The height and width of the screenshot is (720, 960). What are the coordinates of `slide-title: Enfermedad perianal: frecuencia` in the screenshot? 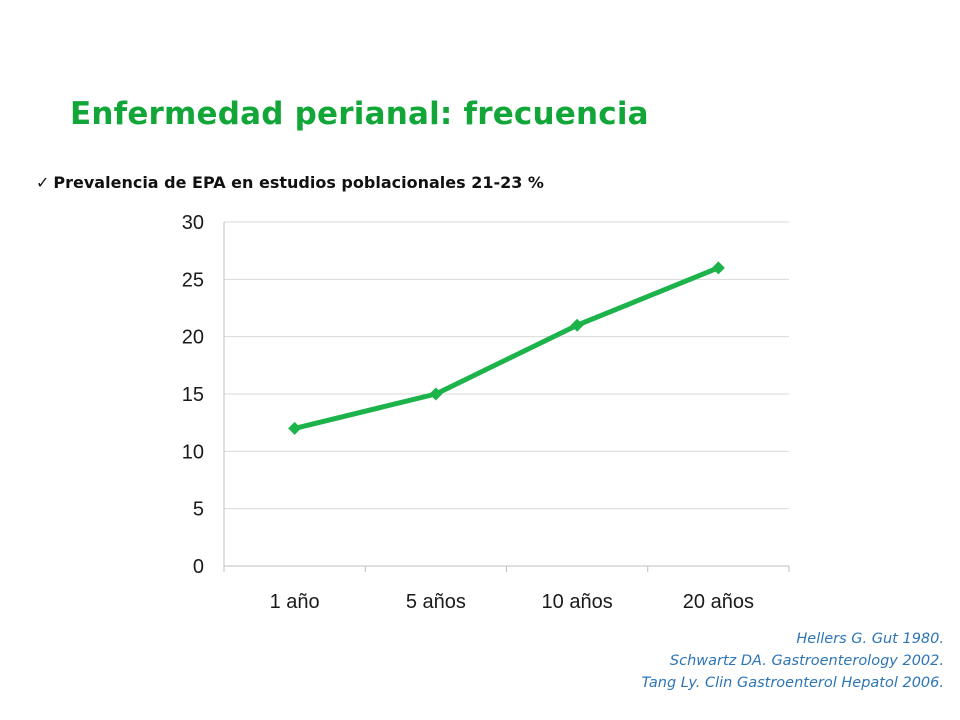 It's located at (359, 114).